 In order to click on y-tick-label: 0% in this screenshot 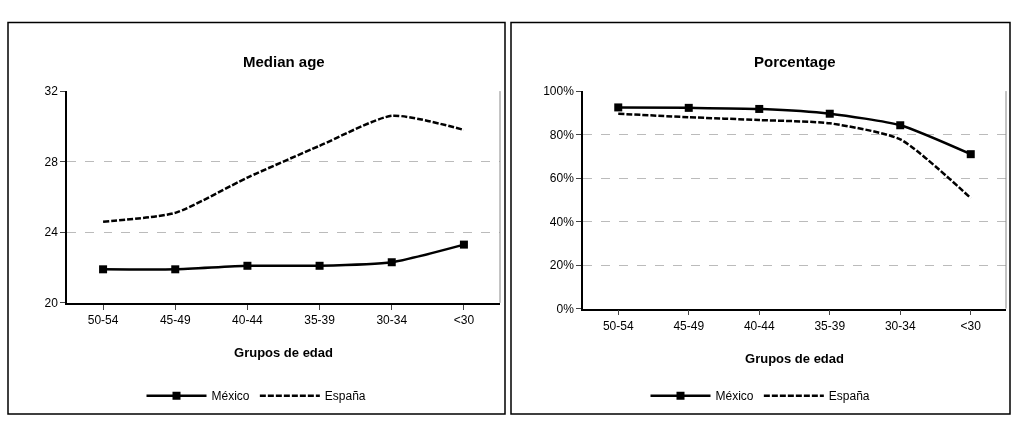, I will do `click(565, 308)`.